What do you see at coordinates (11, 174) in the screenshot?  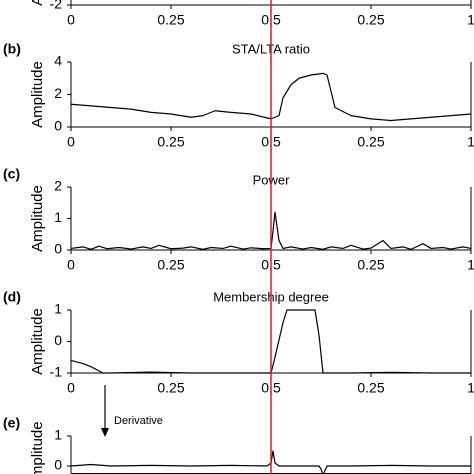 I see `panel-label: (c)` at bounding box center [11, 174].